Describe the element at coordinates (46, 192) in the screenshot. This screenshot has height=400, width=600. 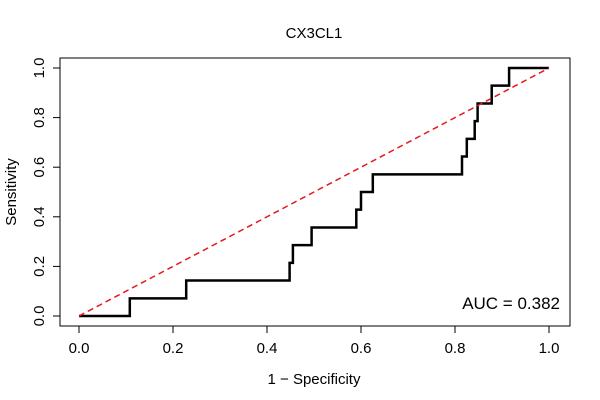
I see `y-axis: 0.0 0.2 0.4 0.6 0.8 1.0` at that location.